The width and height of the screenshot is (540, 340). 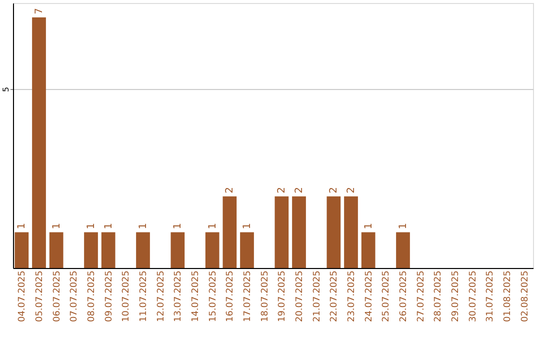 I want to click on x-tick-label: 20.07.2025, so click(x=300, y=296).